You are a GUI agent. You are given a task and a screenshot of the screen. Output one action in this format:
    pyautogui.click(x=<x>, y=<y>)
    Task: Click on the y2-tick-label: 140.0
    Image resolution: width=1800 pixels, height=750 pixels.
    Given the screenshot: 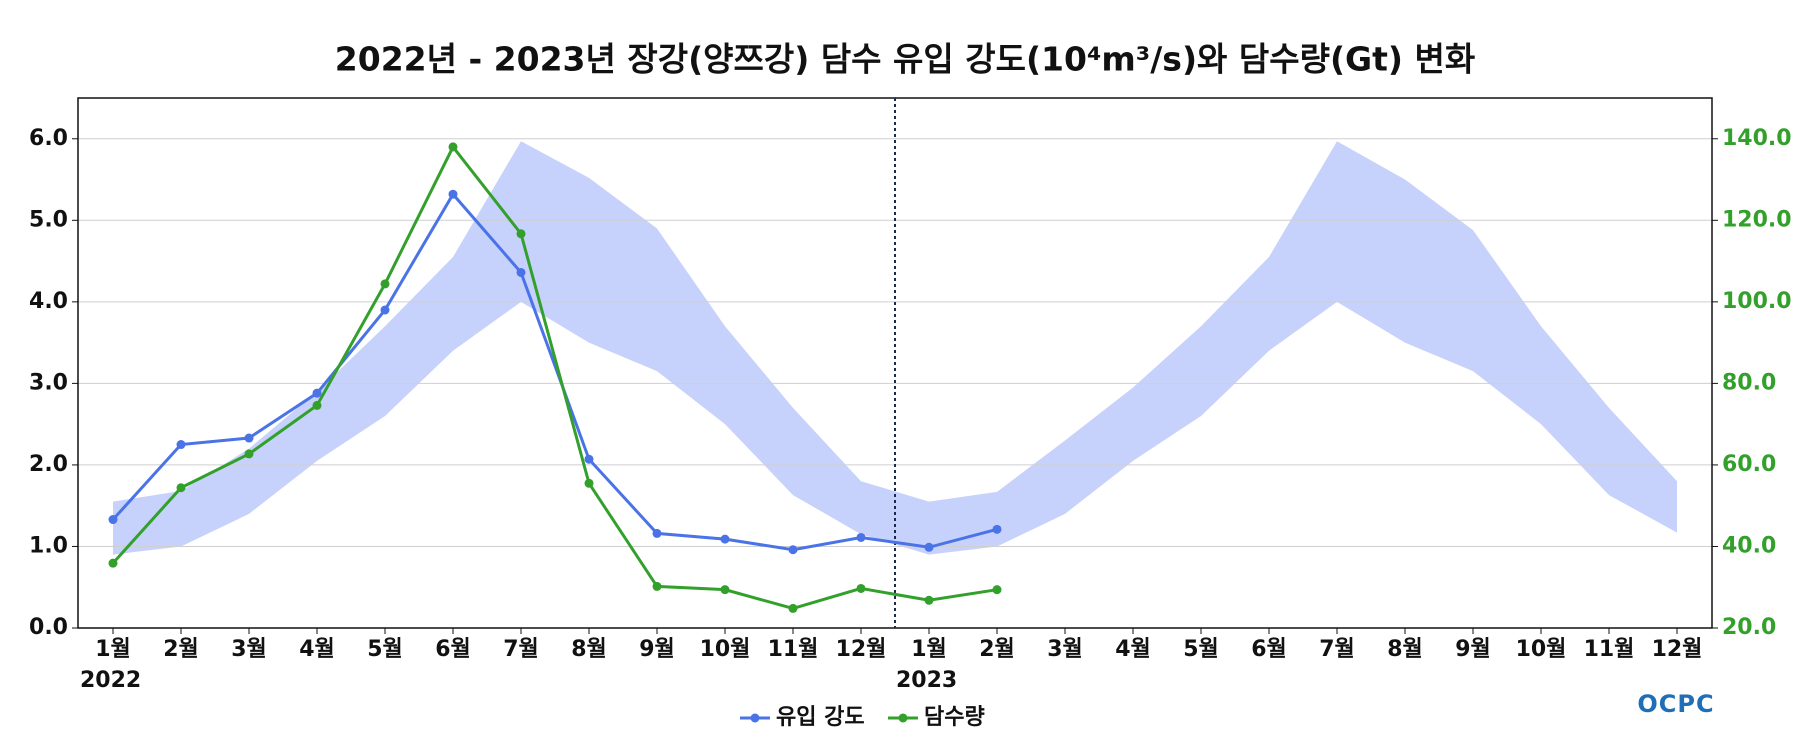 What is the action you would take?
    pyautogui.click(x=1757, y=138)
    